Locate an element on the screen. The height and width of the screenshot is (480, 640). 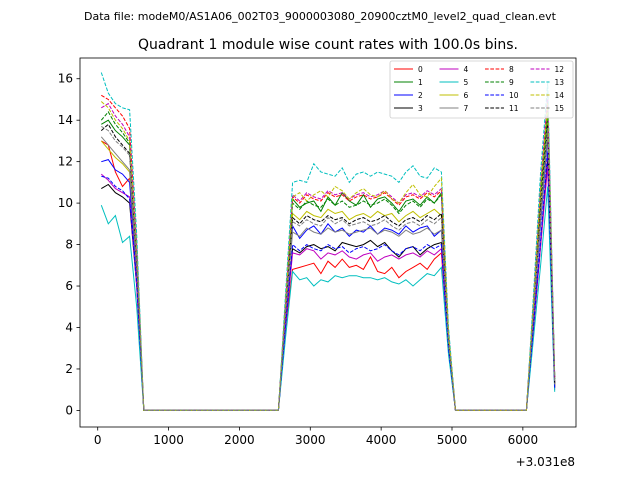
legend-label-6: 6 is located at coordinates (466, 95).